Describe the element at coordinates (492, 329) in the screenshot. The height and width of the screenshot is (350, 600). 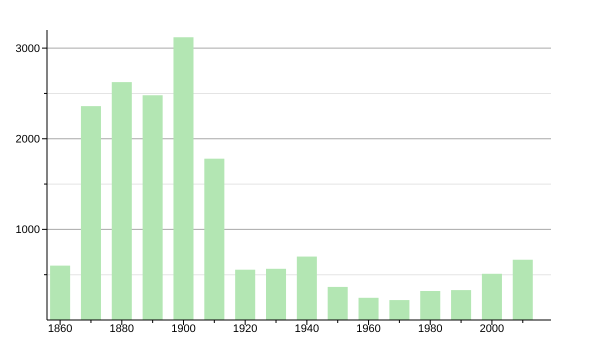
I see `x-tick-label: 2000` at that location.